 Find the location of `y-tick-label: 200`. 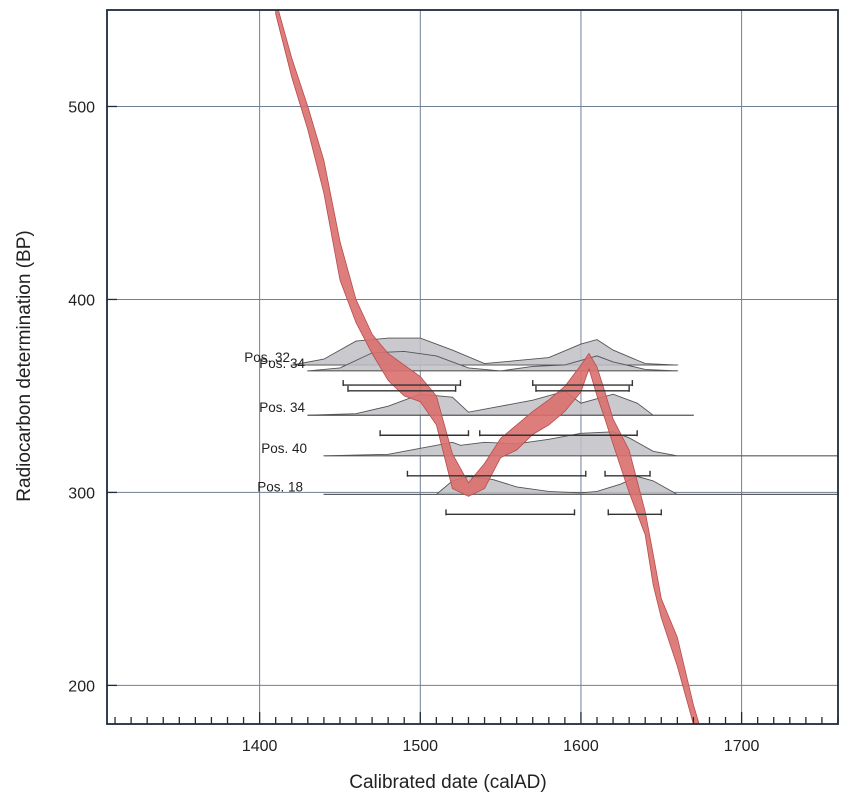

y-tick-label: 200 is located at coordinates (81, 686).